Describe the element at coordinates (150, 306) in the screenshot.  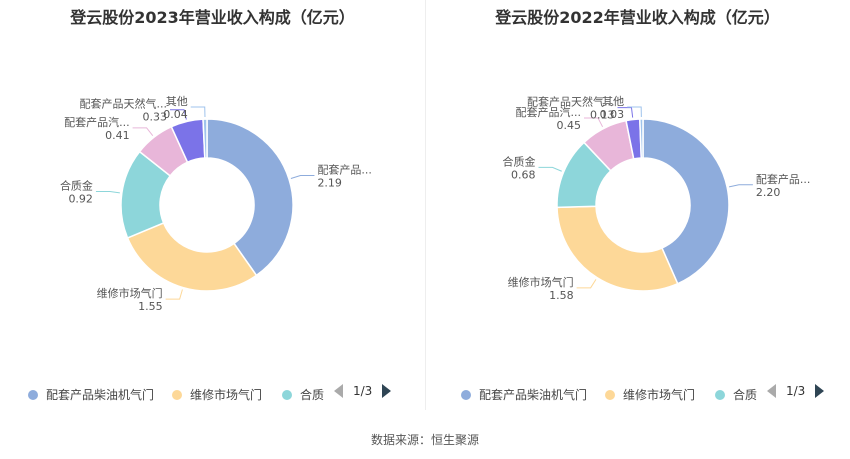
I see `slice-value-label: 1.55` at that location.